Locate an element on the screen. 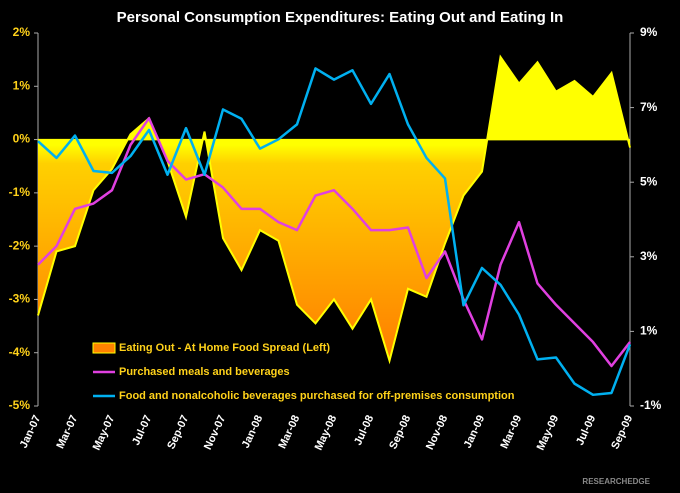 This screenshot has height=493, width=680. y2-tick-label: 3% is located at coordinates (649, 256).